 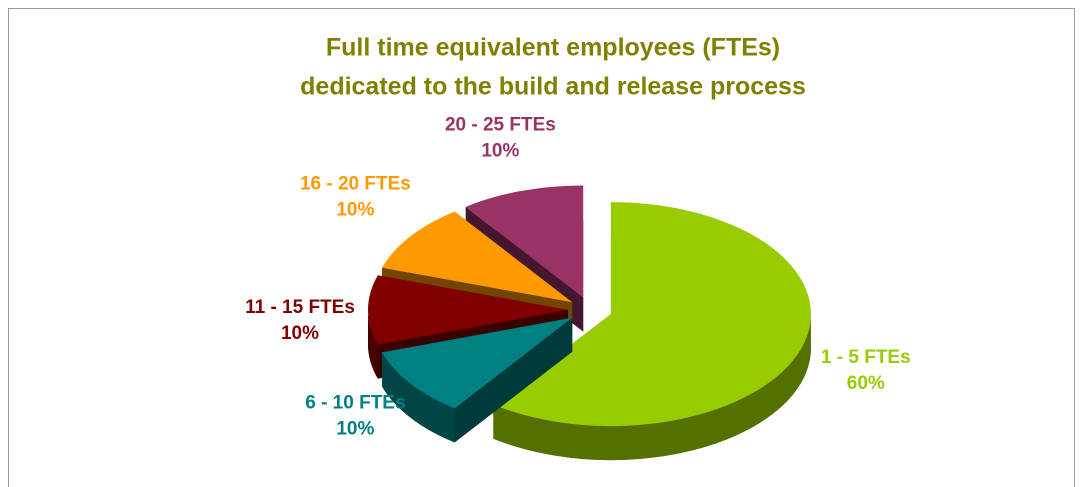 What do you see at coordinates (866, 357) in the screenshot?
I see `slice-label: 1 - 5 FTEs` at bounding box center [866, 357].